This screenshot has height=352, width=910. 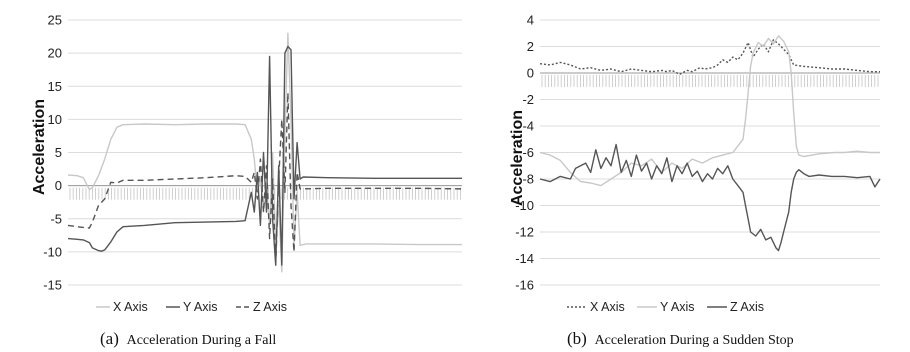 I want to click on y-tick-label: -14, so click(x=524, y=258).